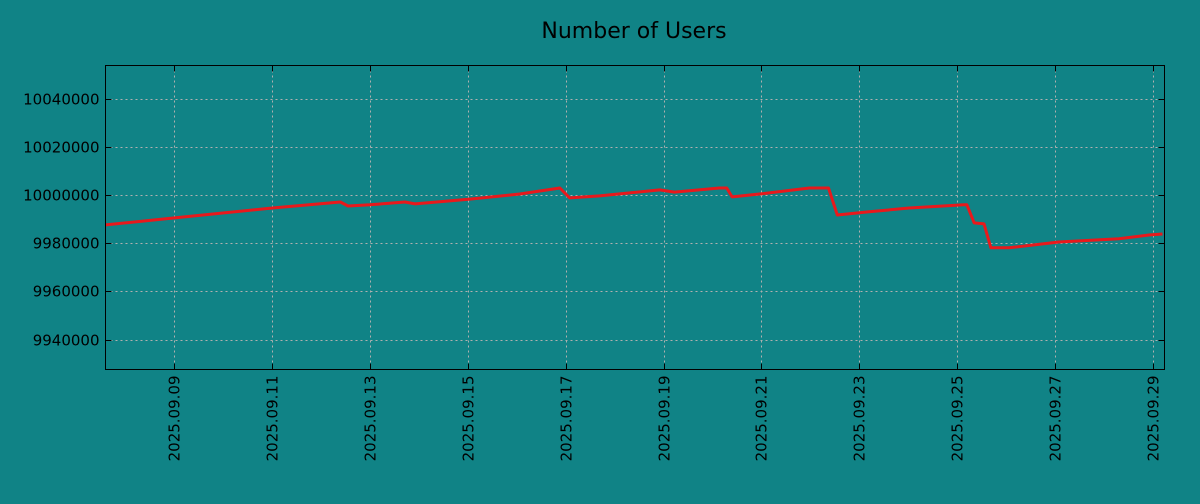  Describe the element at coordinates (567, 419) in the screenshot. I see `x-tick-label: 2025.09.17` at that location.